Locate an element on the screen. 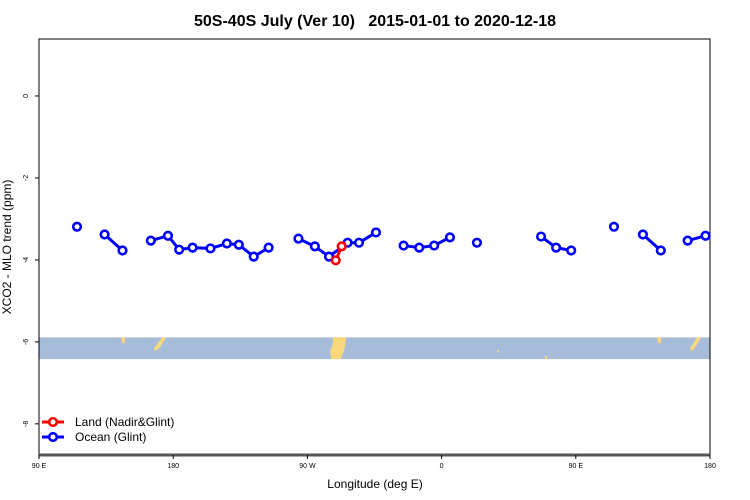  y-tick-label: -2 is located at coordinates (26, 178).